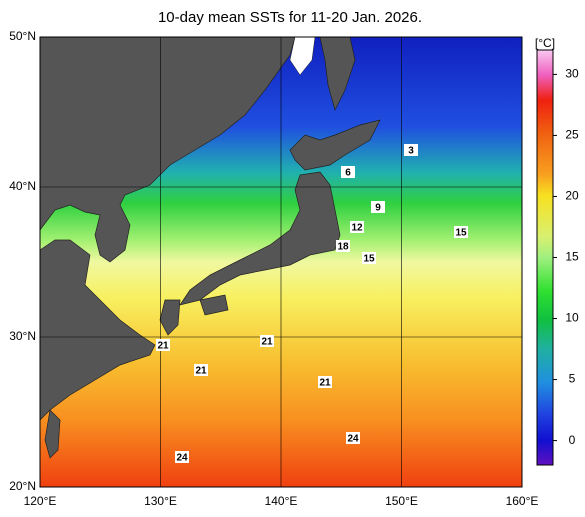 Image resolution: width=585 pixels, height=517 pixels. Describe the element at coordinates (22, 336) in the screenshot. I see `lat-tick-label: 30°N` at that location.